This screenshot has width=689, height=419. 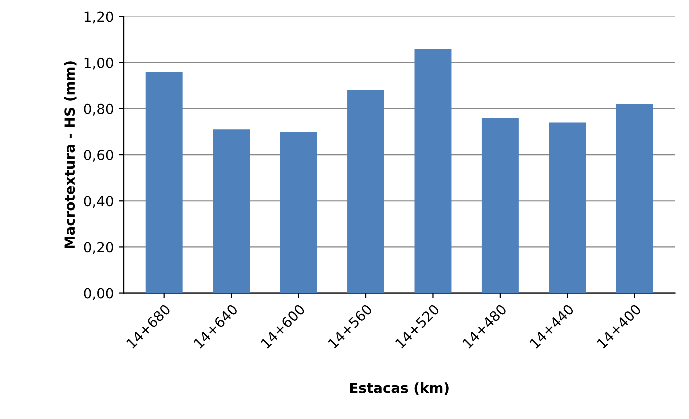 I want to click on y-tick-label: 0,60, so click(x=99, y=156).